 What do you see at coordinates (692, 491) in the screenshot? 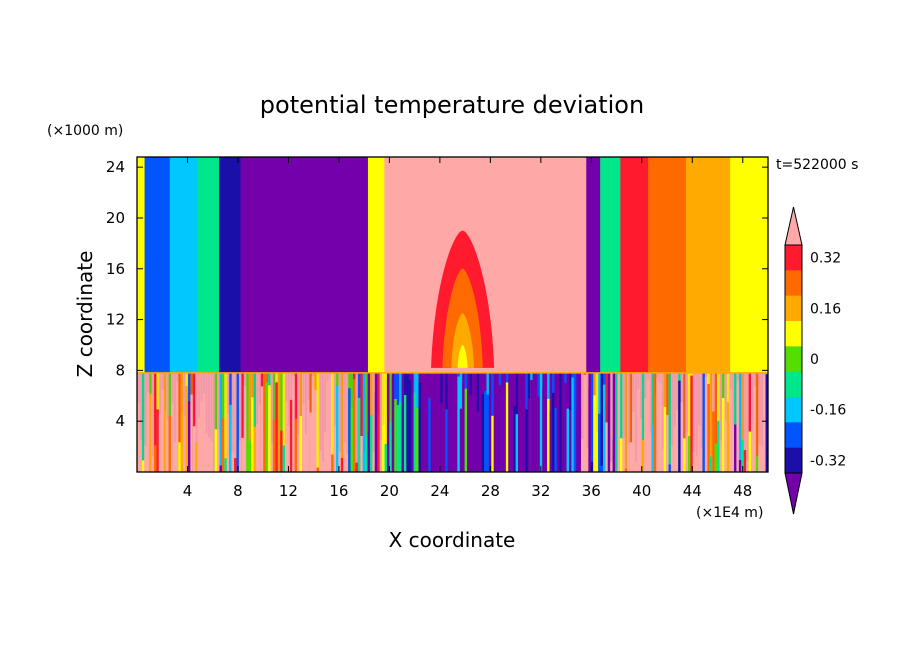
I see `x-tick-label: 44` at bounding box center [692, 491].